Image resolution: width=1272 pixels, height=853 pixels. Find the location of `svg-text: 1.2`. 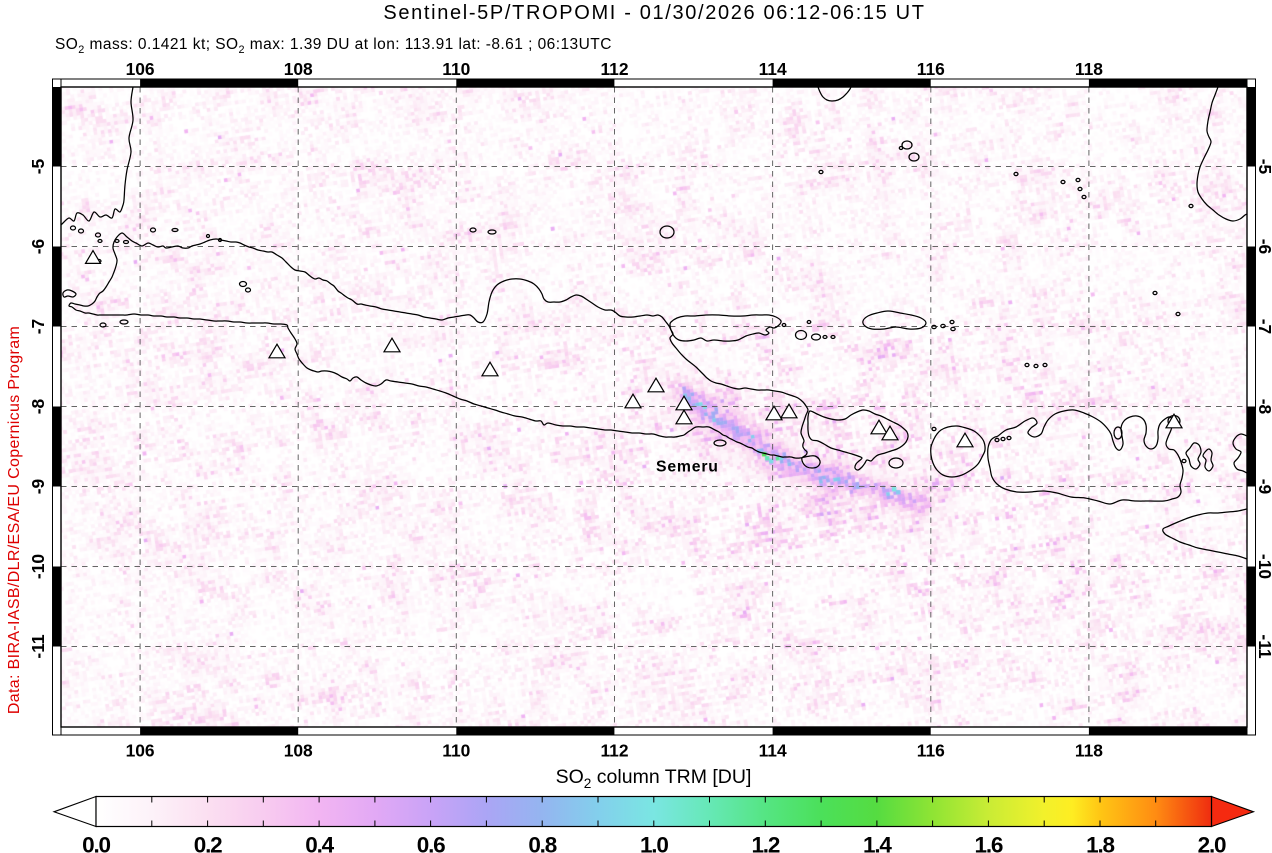

svg-text: 1.2 is located at coordinates (765, 843).